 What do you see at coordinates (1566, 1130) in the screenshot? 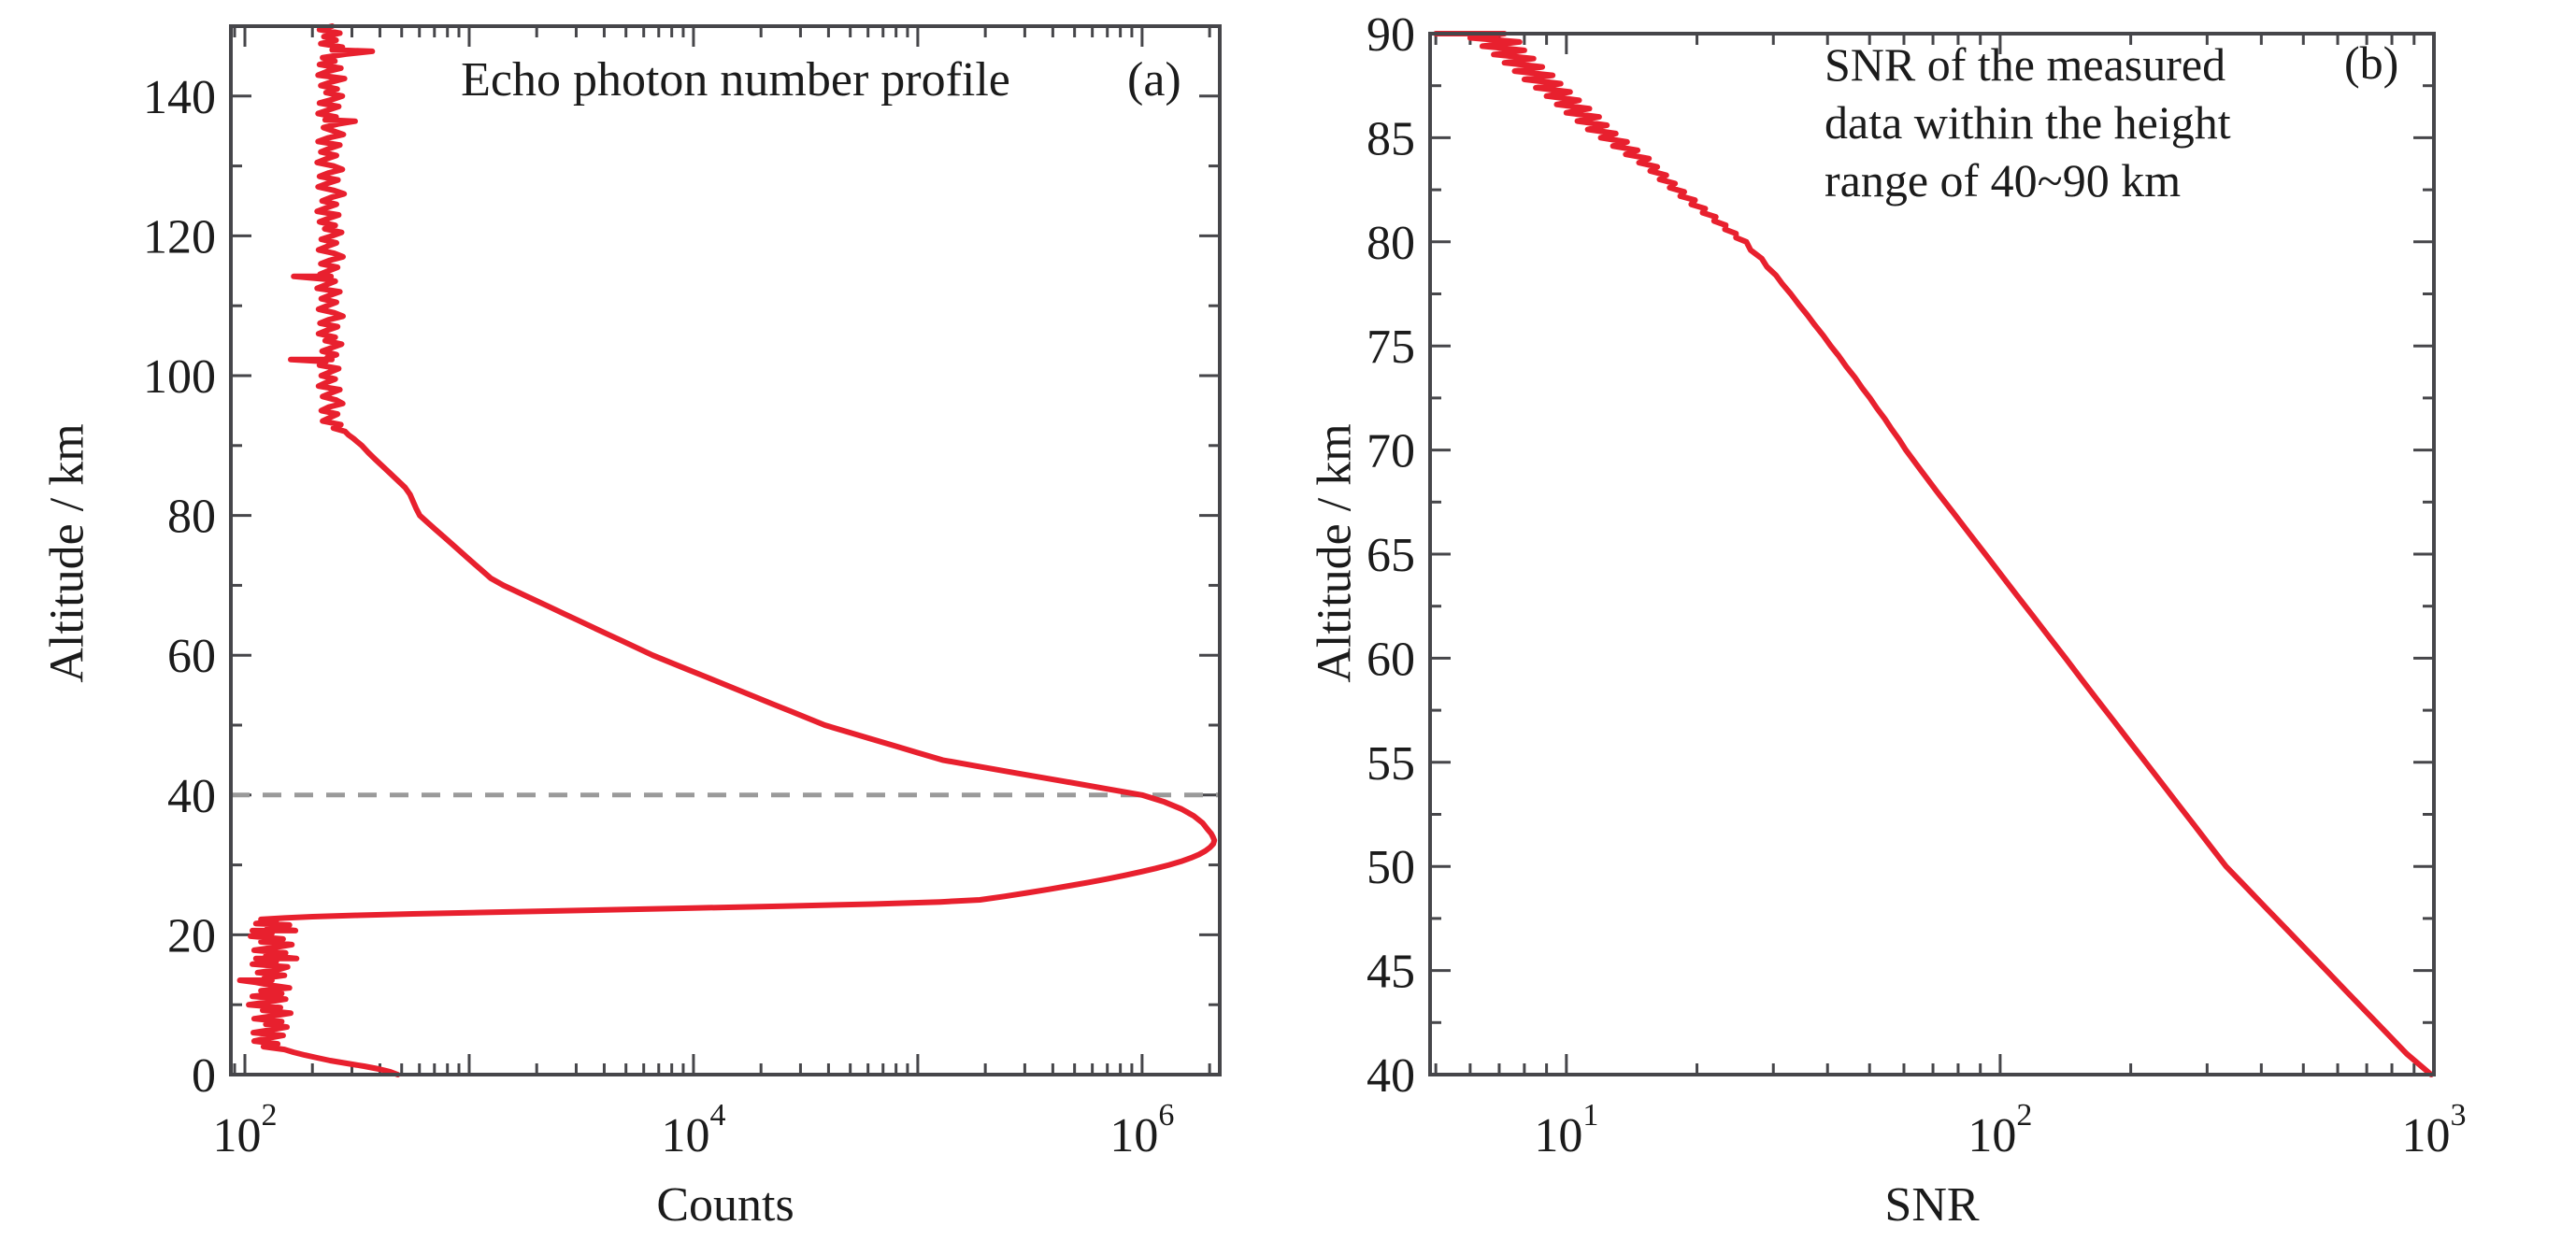
I see `x-tick-label: 10¹` at bounding box center [1566, 1130].